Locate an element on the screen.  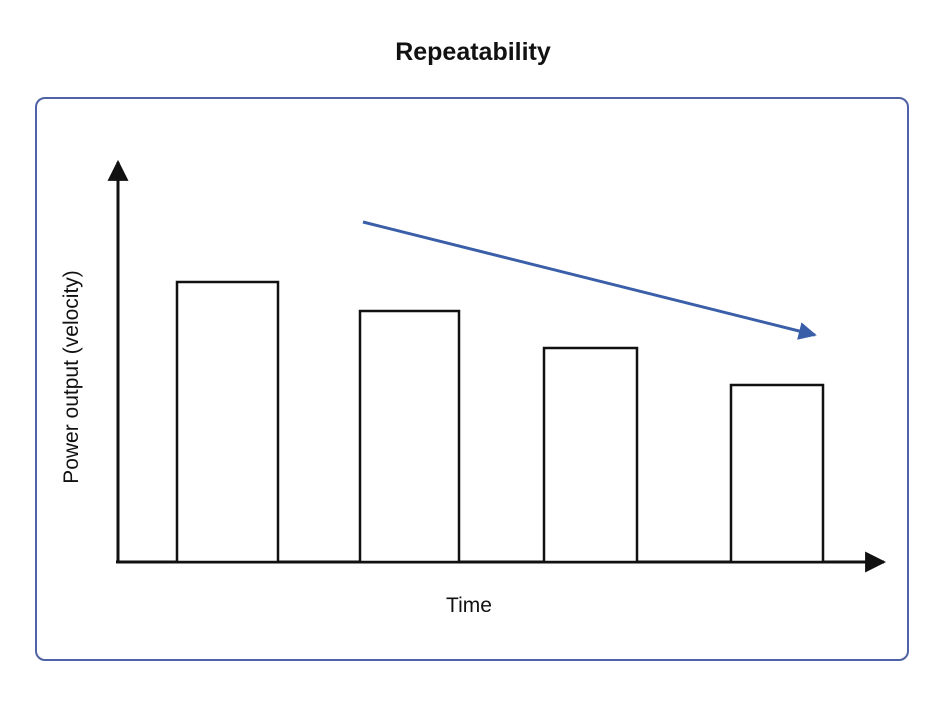
y-axis-label: Power output (velocity) is located at coordinates (71, 377).